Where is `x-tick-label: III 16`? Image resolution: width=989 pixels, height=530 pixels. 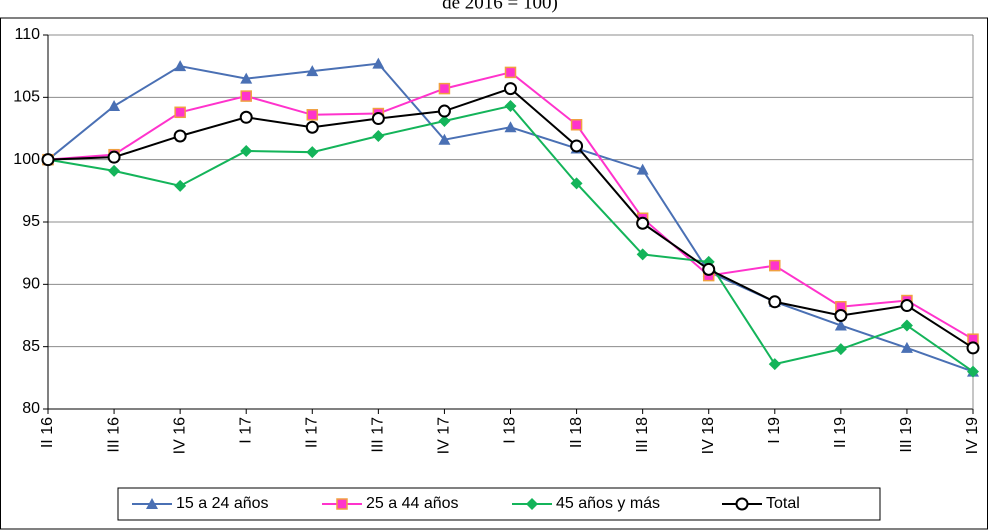
x-tick-label: III 16 is located at coordinates (113, 435).